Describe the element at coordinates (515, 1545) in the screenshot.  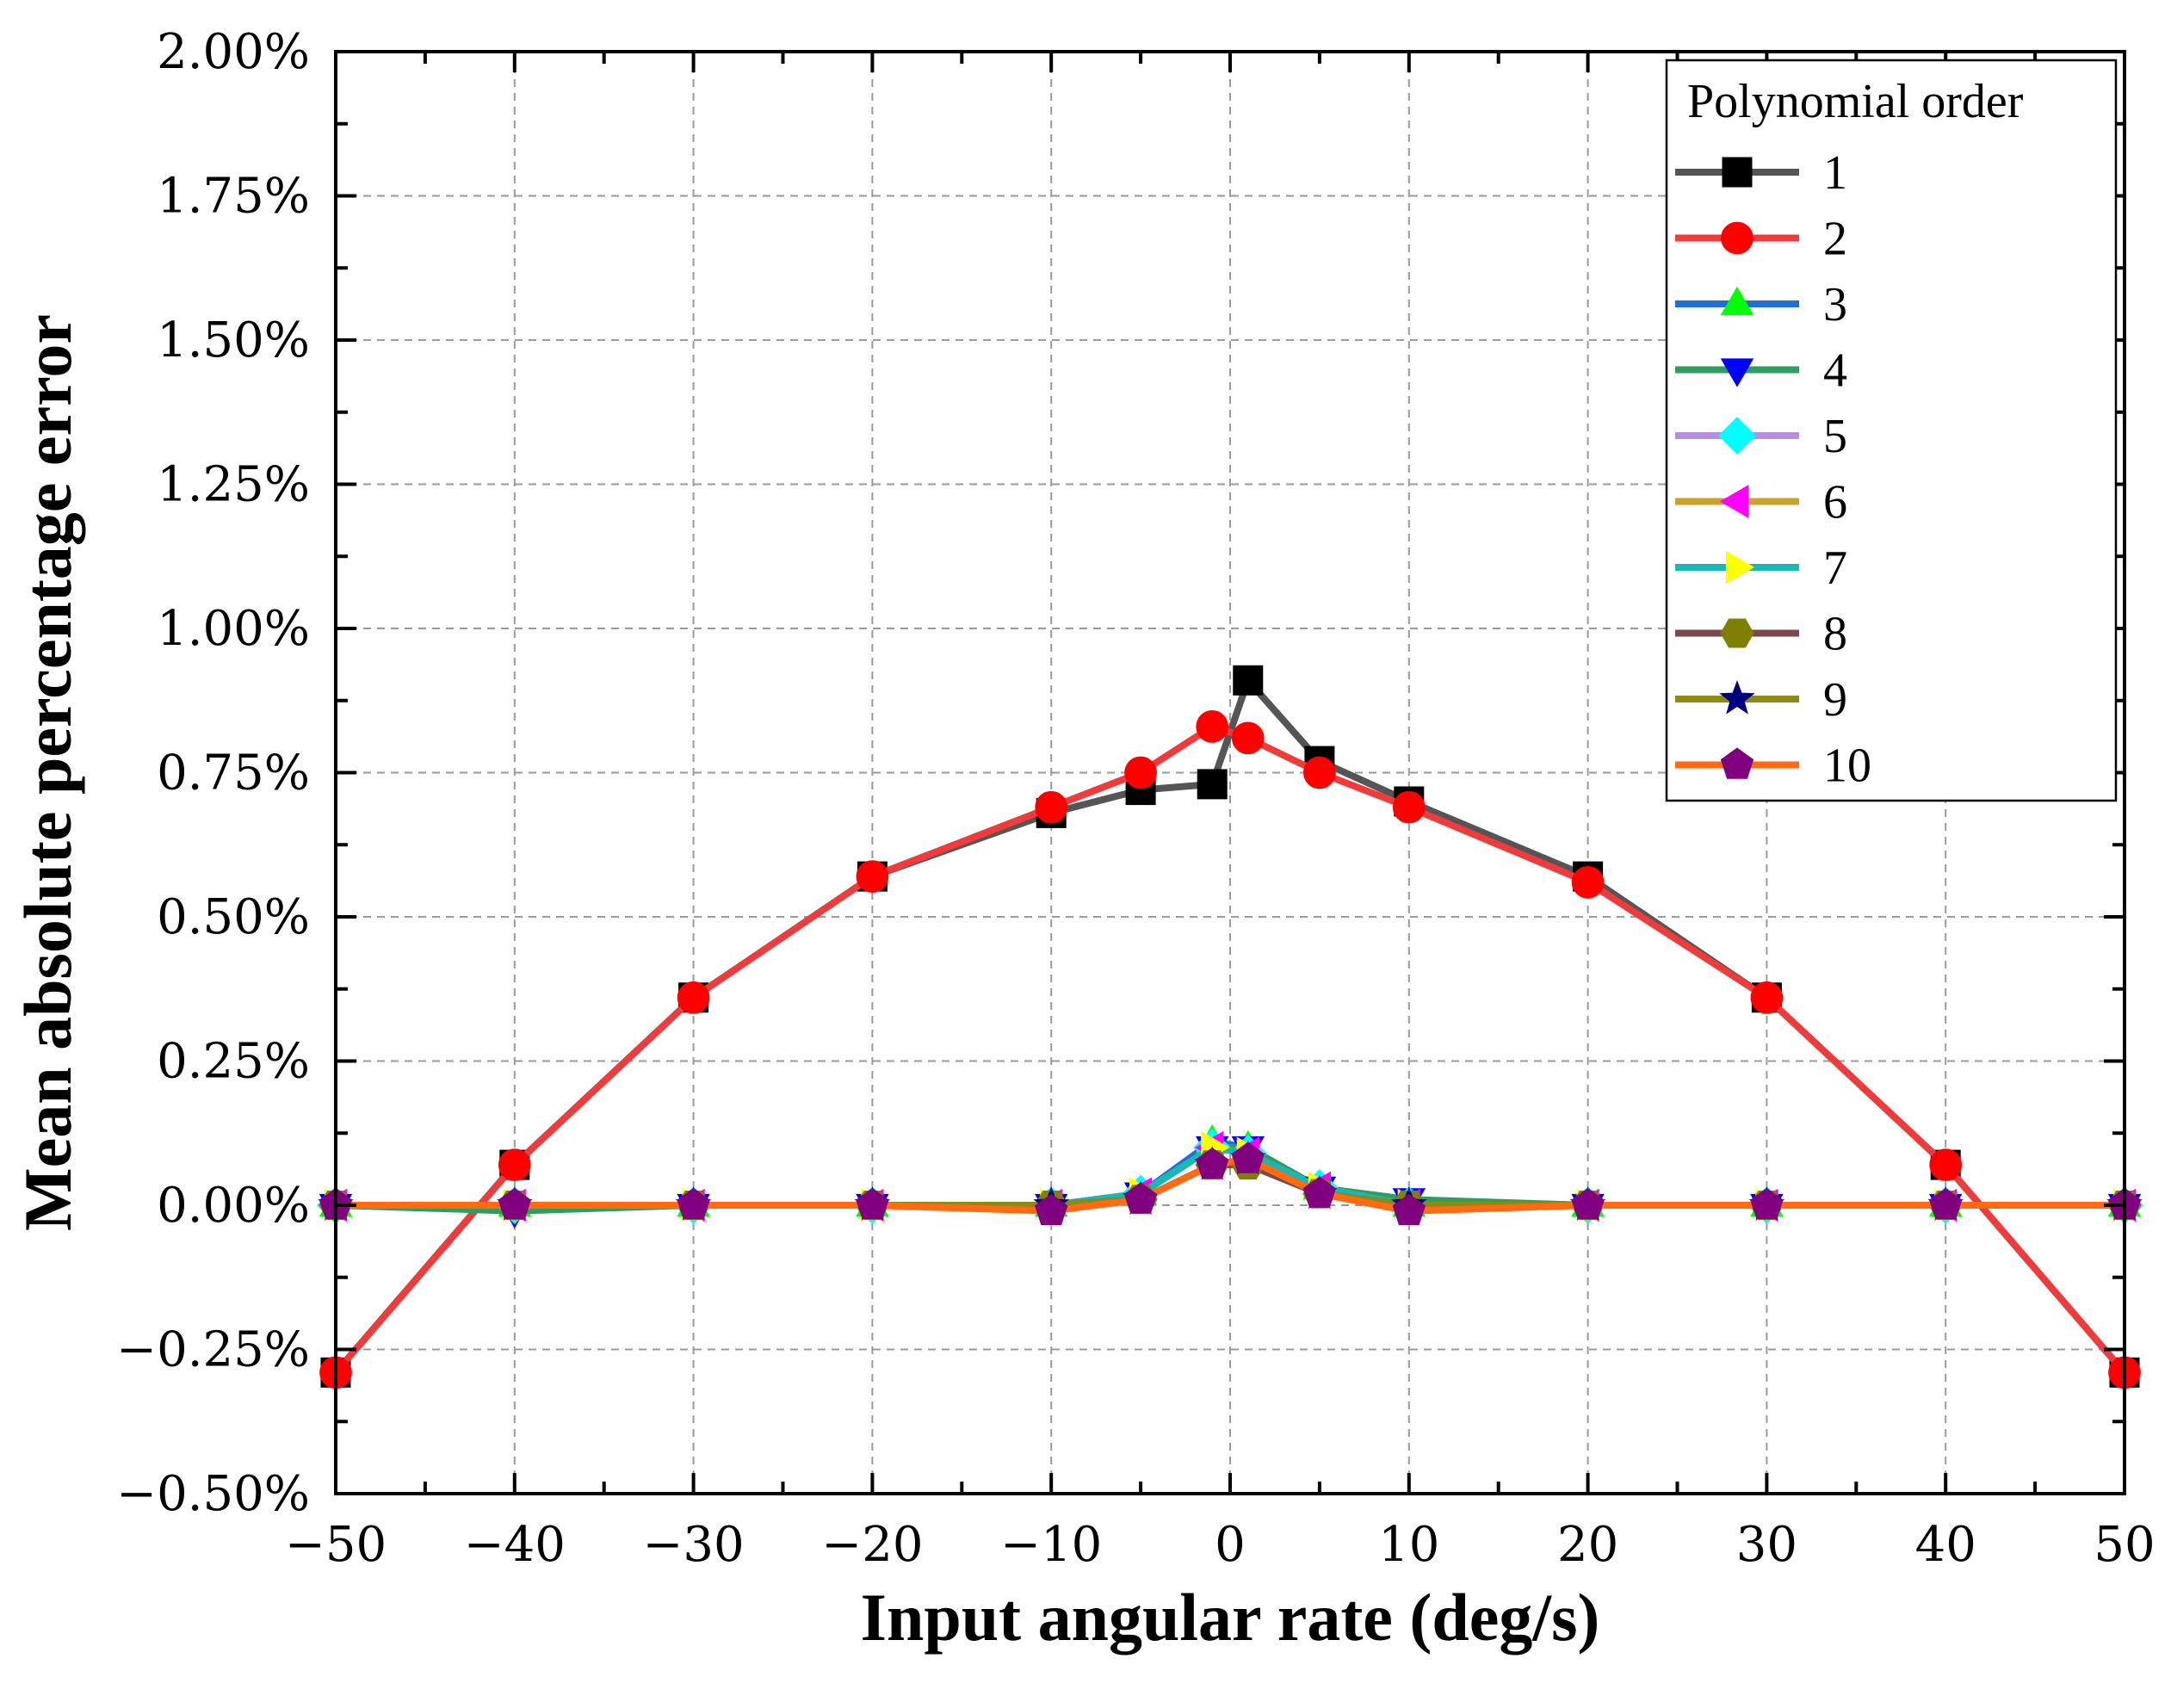
I see `x-tick-label: −40` at that location.